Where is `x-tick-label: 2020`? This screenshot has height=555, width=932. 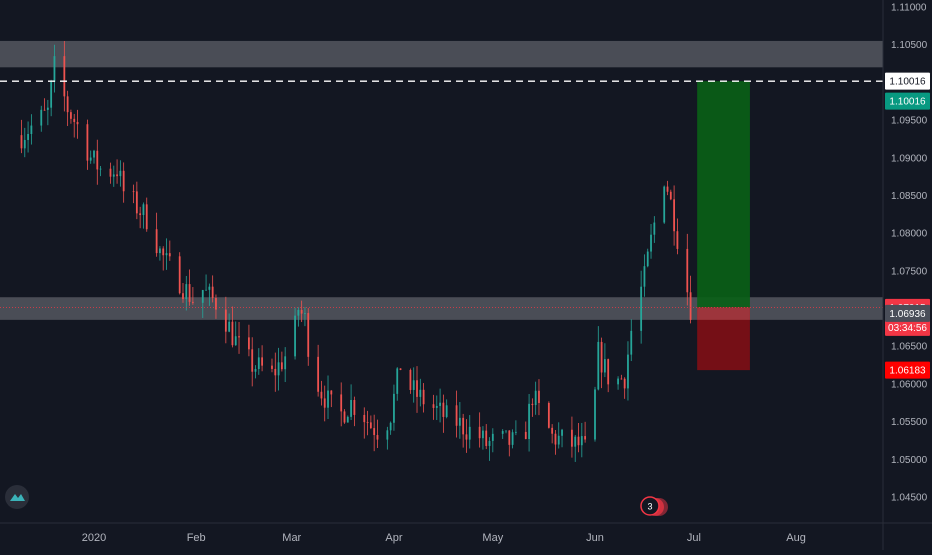 x-tick-label: 2020 is located at coordinates (94, 538).